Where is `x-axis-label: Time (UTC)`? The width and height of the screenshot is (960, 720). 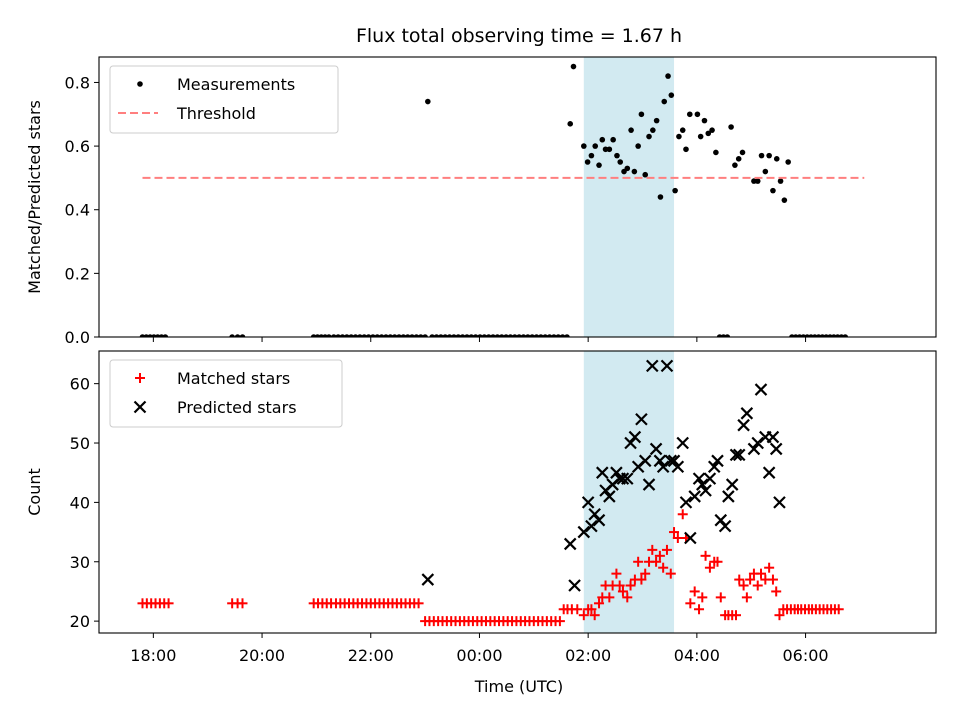
x-axis-label: Time (UTC) is located at coordinates (518, 686).